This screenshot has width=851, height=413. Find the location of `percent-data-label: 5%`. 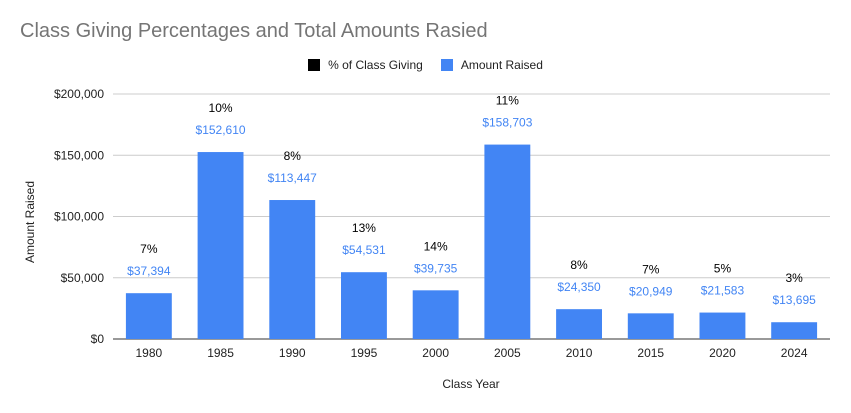

percent-data-label: 5% is located at coordinates (723, 269).